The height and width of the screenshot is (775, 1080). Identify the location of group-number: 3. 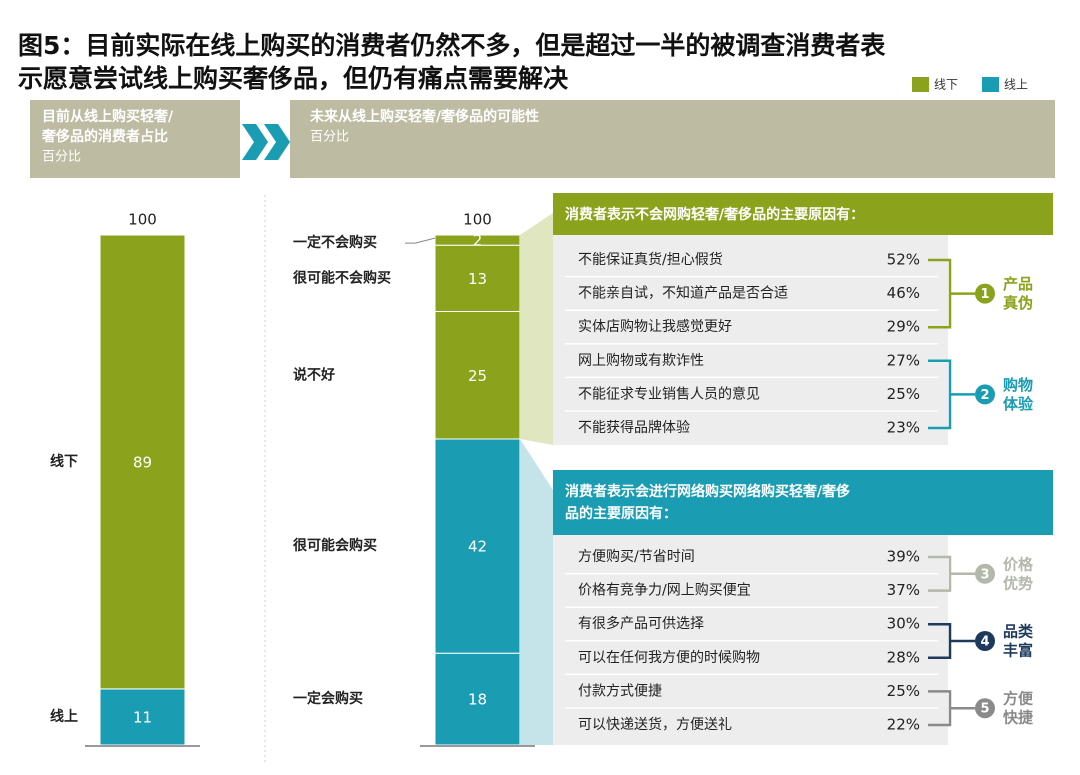
(984, 574).